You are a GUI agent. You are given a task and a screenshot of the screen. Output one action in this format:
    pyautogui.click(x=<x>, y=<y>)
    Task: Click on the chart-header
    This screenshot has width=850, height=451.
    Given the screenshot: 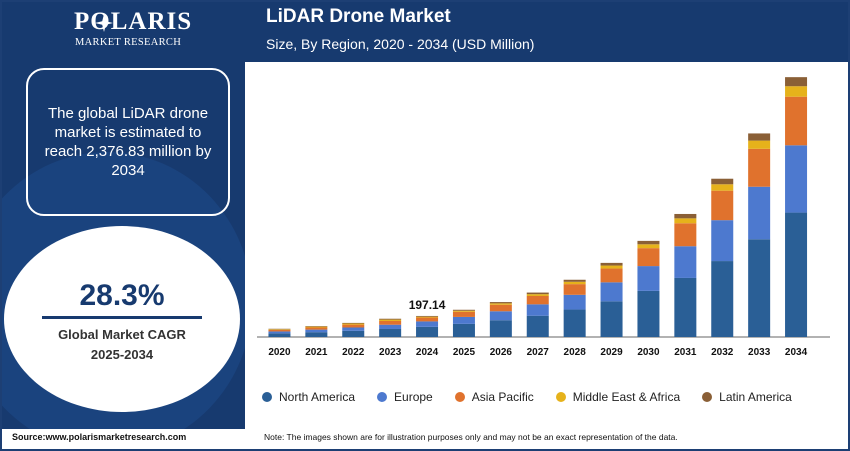 What is the action you would take?
    pyautogui.click(x=546, y=32)
    